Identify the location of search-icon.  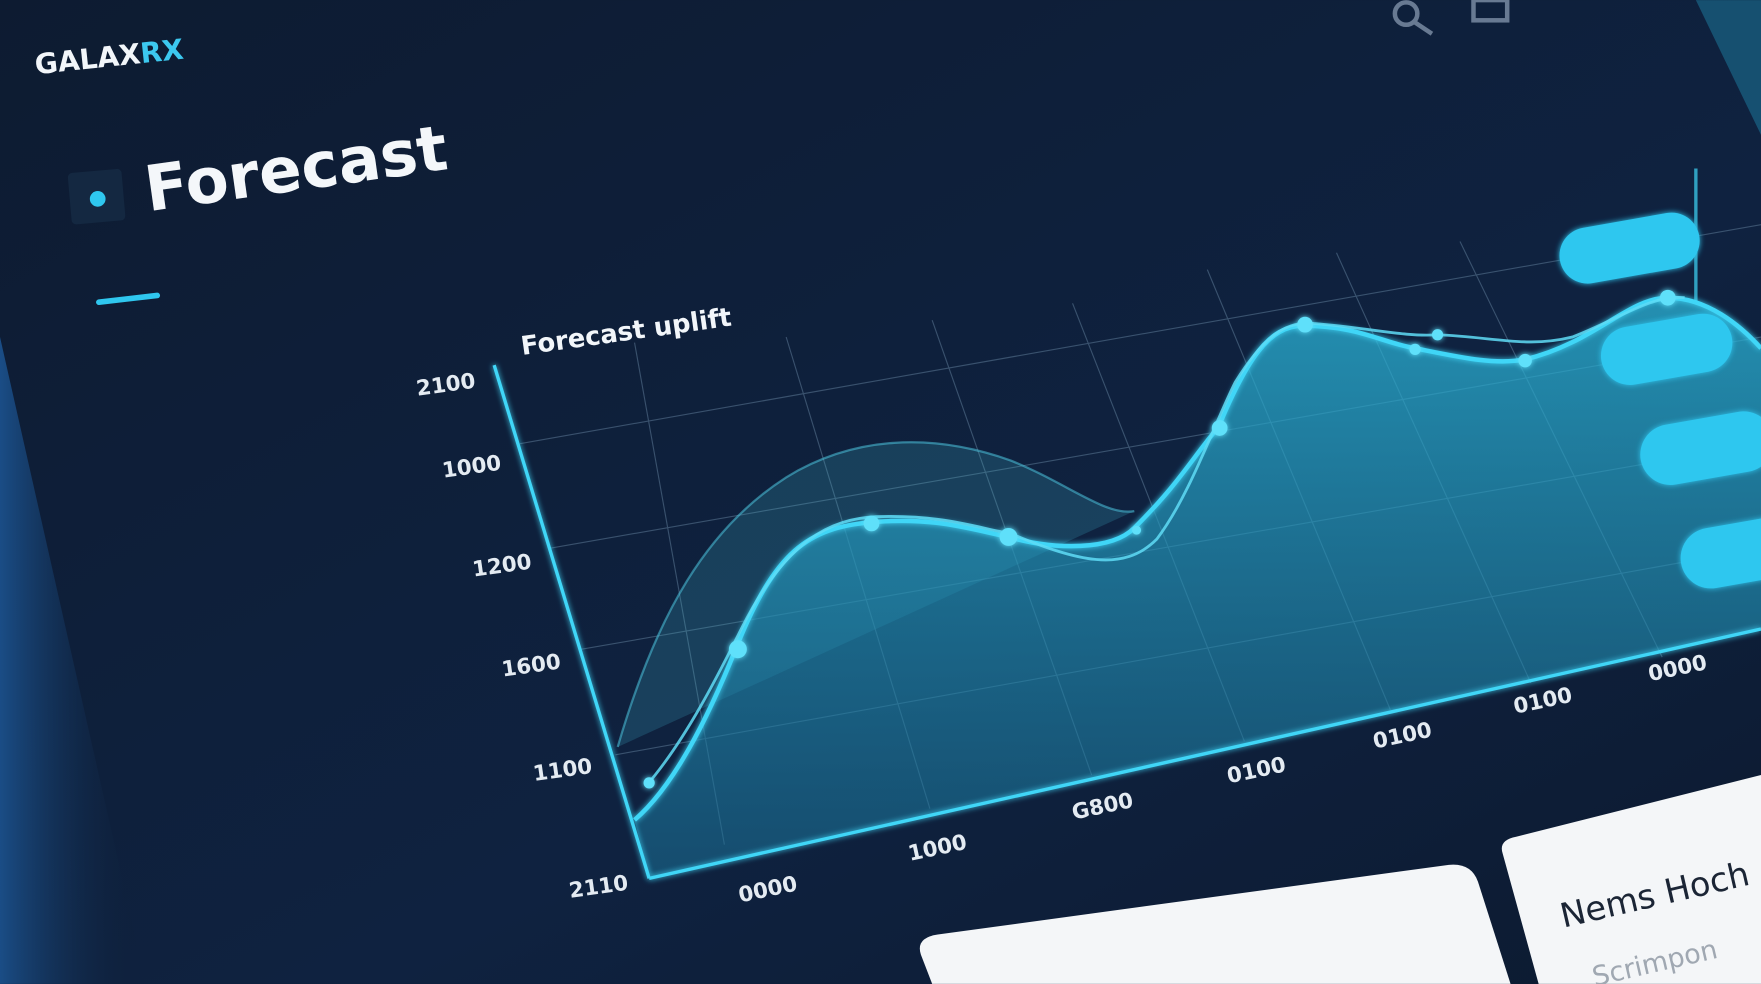
(1406, 14).